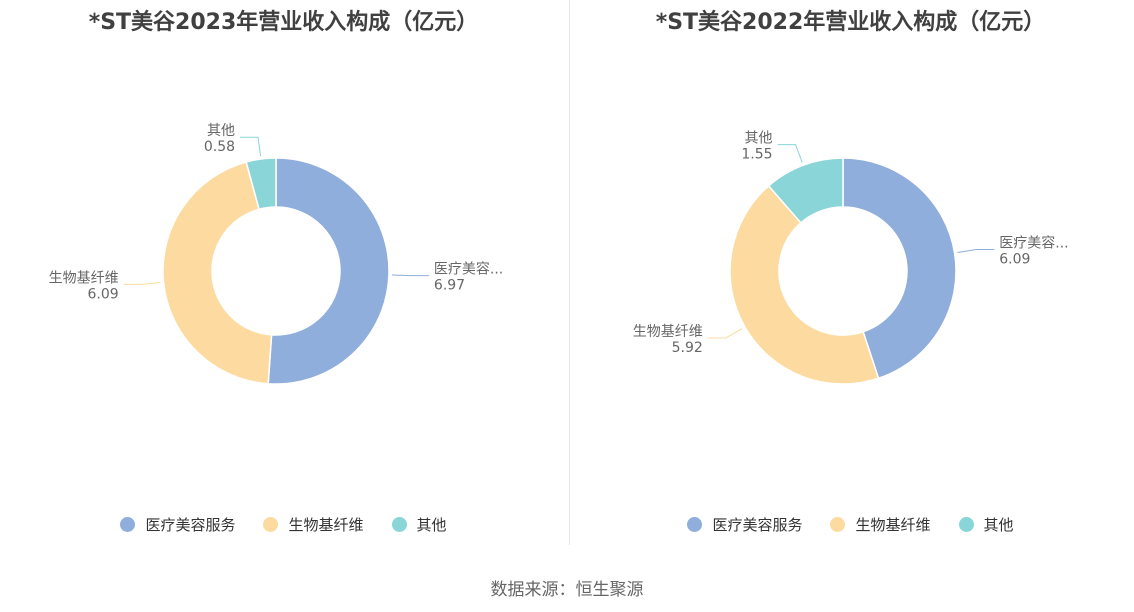 This screenshot has height=612, width=1134. What do you see at coordinates (569, 272) in the screenshot?
I see `panel-divider` at bounding box center [569, 272].